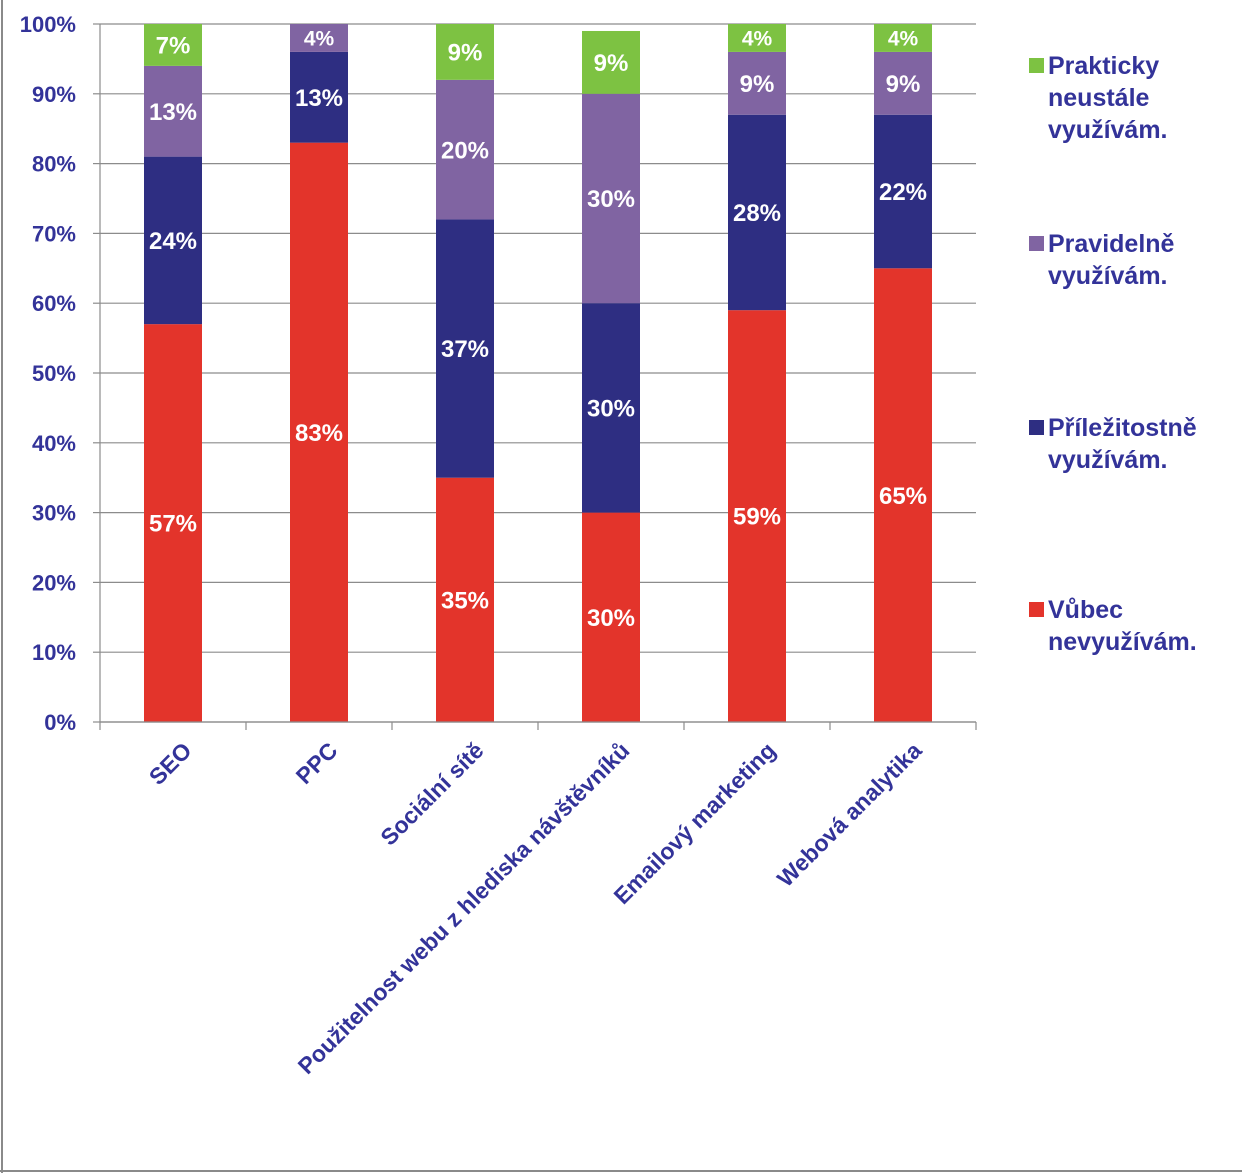  What do you see at coordinates (54, 513) in the screenshot?
I see `y-tick-label: 30%` at bounding box center [54, 513].